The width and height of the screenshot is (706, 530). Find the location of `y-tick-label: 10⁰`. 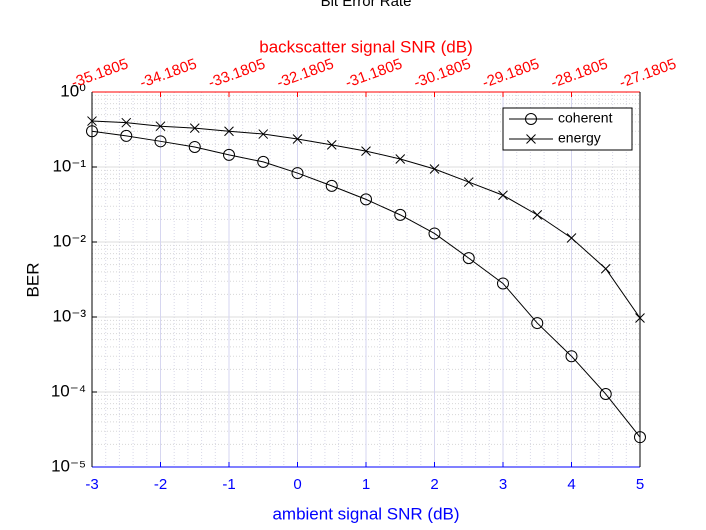

y-tick-label: 10⁰ is located at coordinates (73, 90).